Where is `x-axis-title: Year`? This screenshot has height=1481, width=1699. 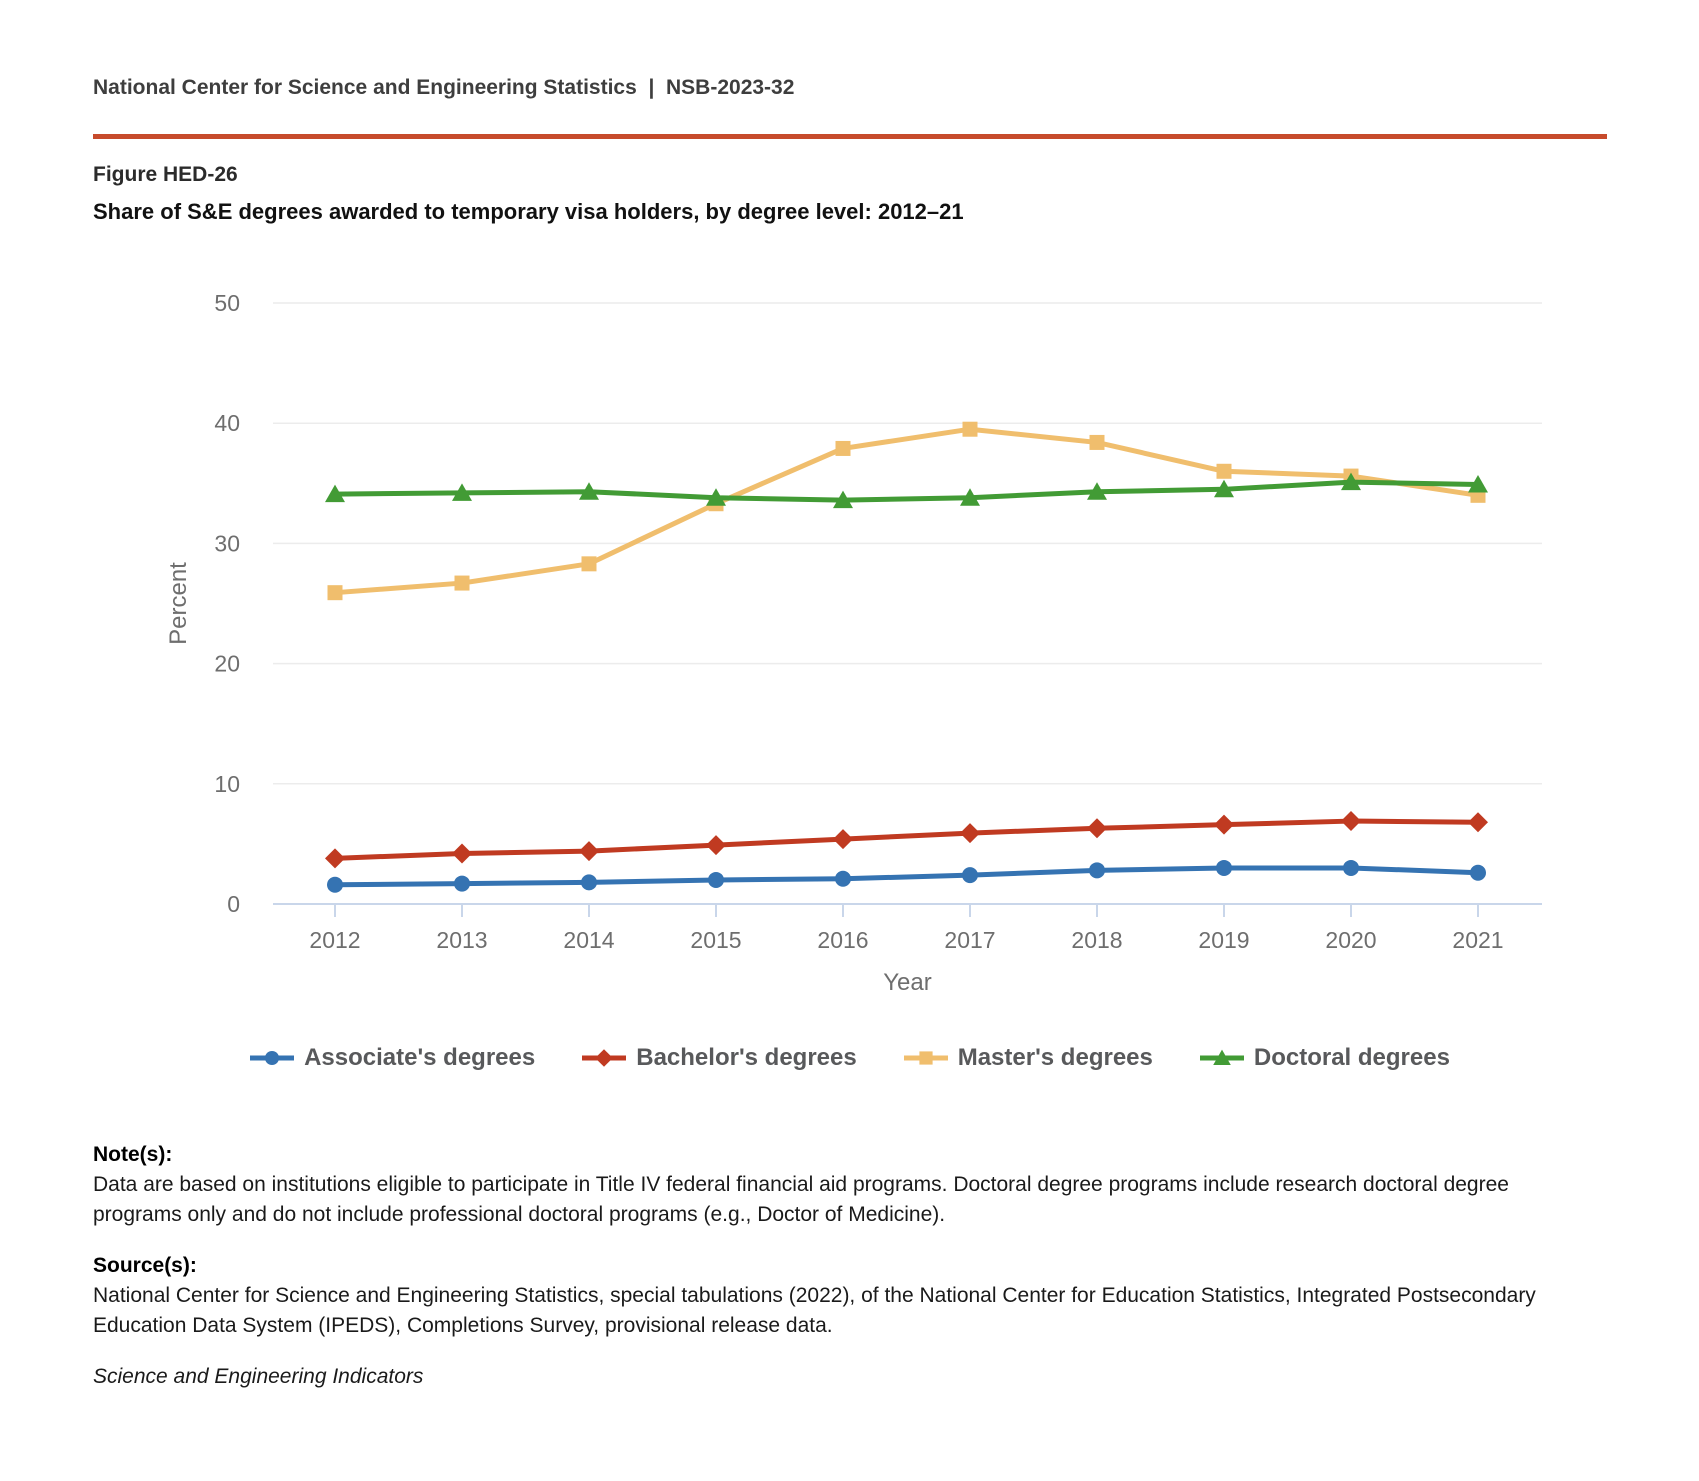 x-axis-title: Year is located at coordinates (907, 982).